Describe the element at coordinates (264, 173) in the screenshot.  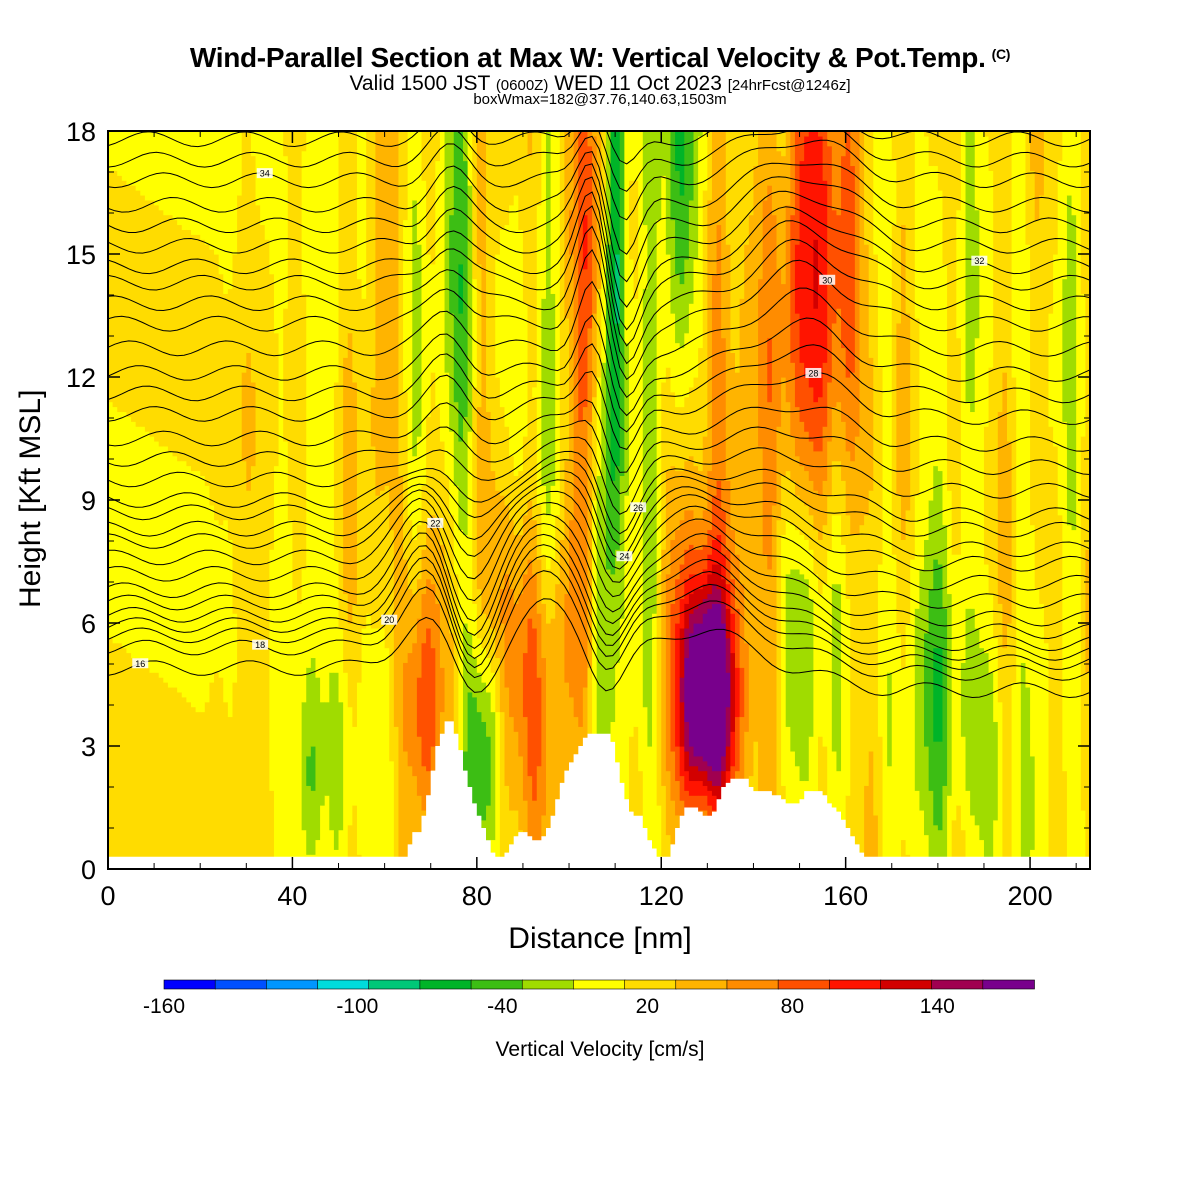
I see `theta-contour-label: 34` at that location.